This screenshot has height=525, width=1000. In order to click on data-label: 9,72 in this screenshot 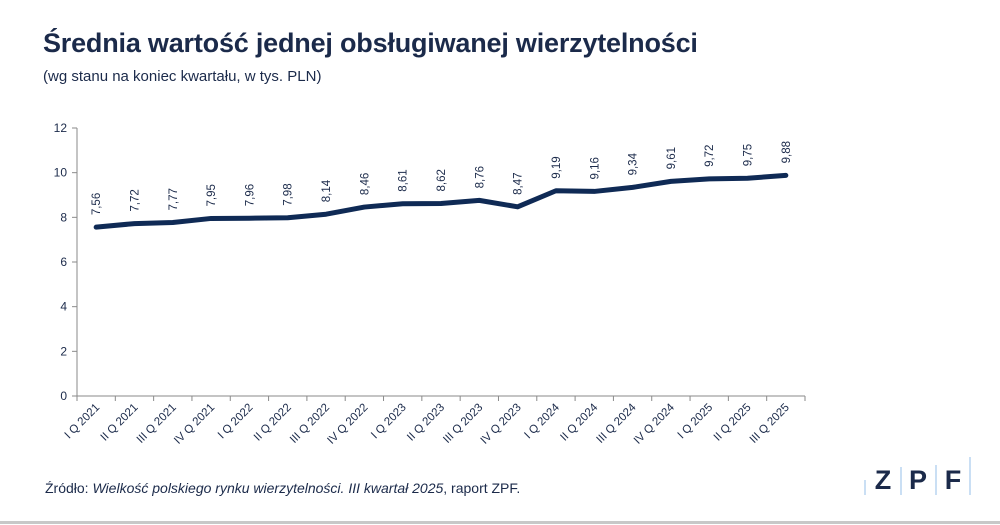, I will do `click(710, 156)`.